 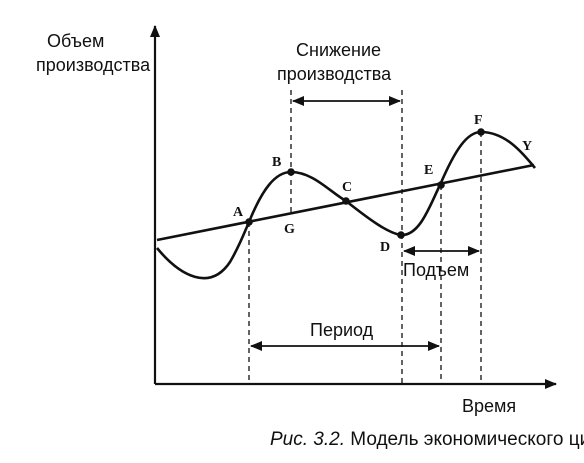 What do you see at coordinates (401, 235) in the screenshot?
I see `marker-d` at bounding box center [401, 235].